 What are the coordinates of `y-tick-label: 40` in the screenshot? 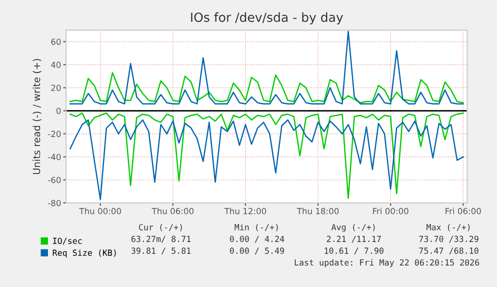 It's located at (56, 65).